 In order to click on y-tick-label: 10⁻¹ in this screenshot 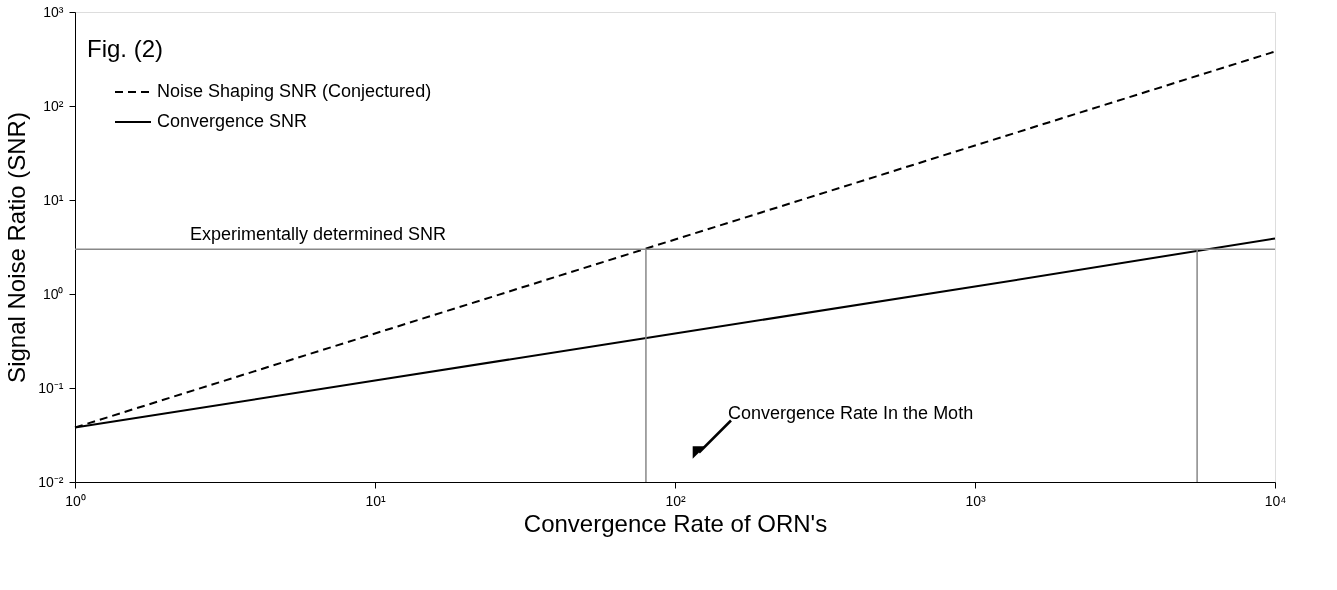, I will do `click(51, 387)`.